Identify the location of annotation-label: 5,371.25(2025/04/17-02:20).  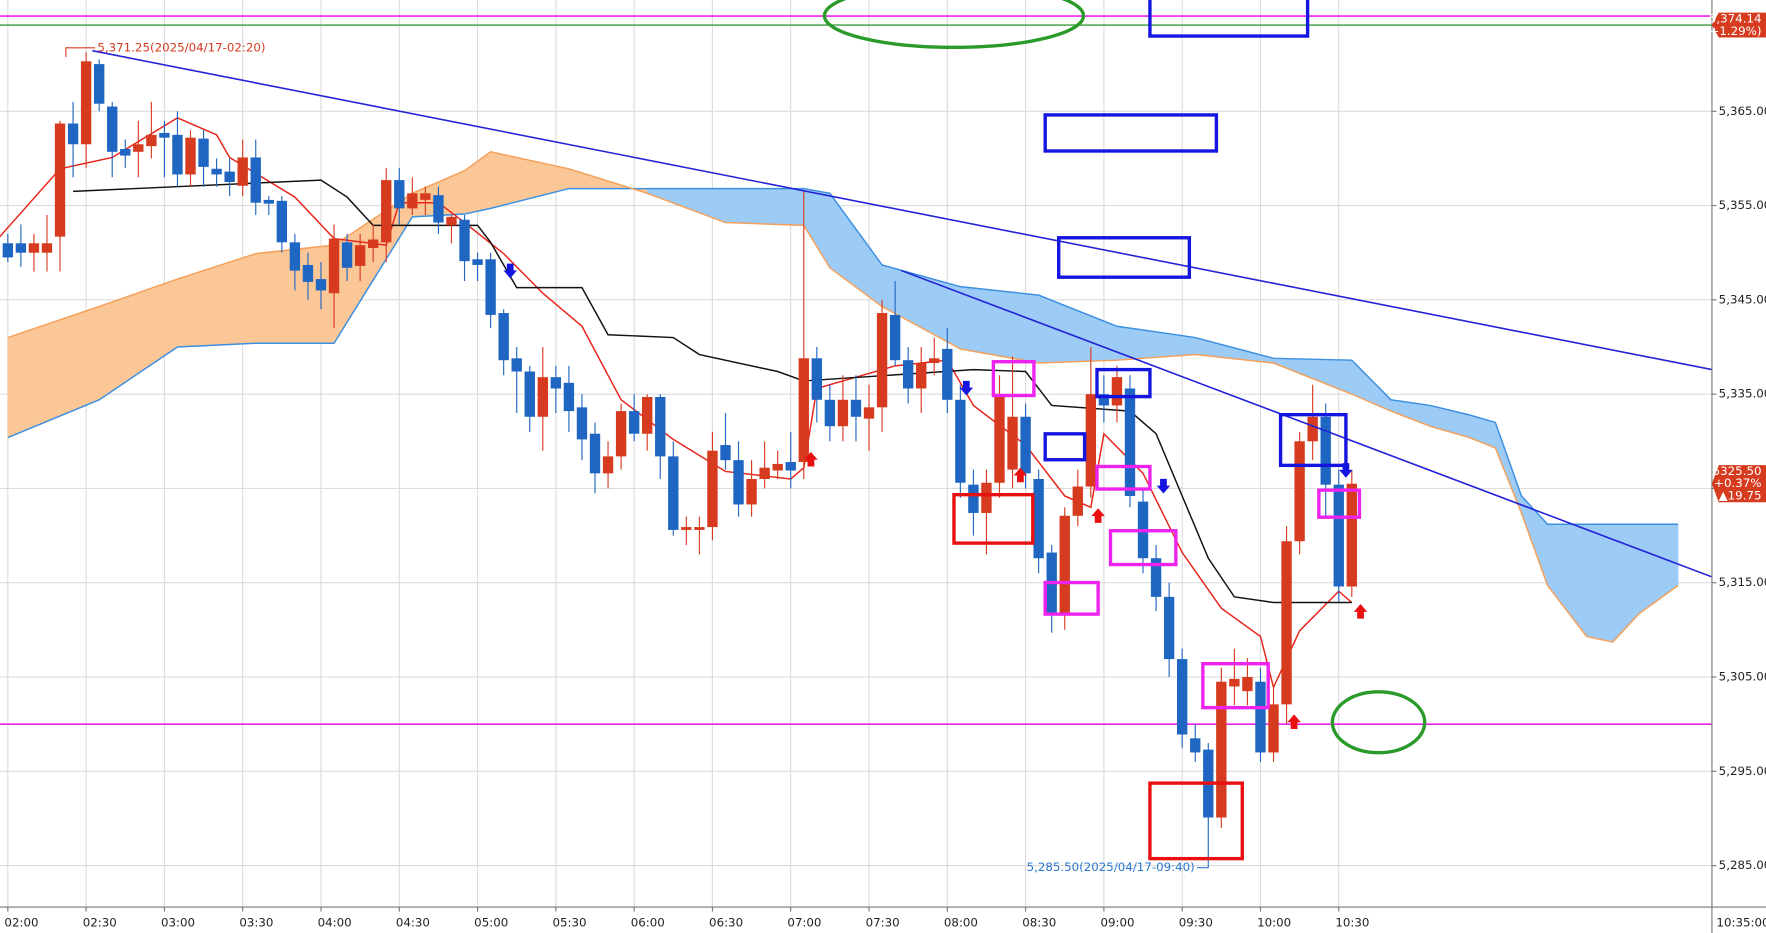
(181, 47).